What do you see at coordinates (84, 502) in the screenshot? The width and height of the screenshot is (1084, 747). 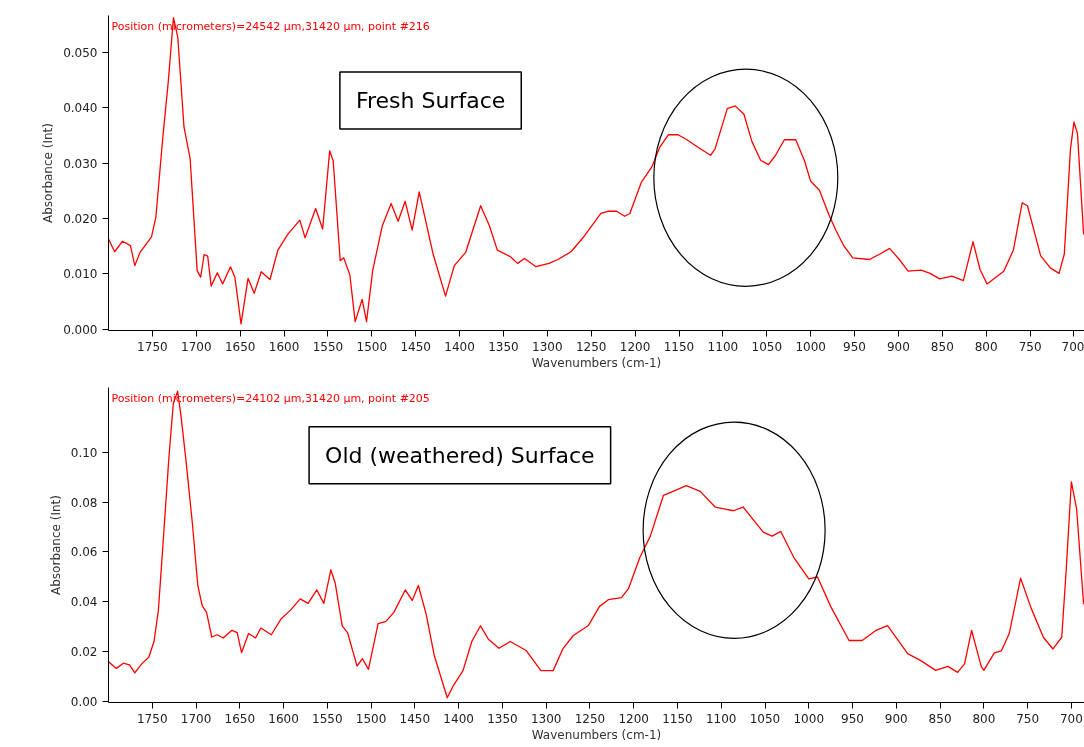 I see `y-tick-label: 0.08` at bounding box center [84, 502].